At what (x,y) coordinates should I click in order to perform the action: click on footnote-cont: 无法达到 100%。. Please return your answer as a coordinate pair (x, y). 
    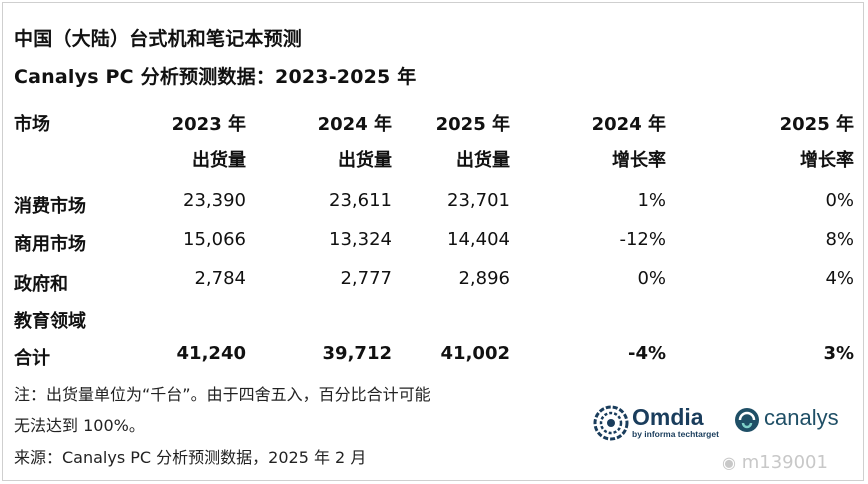
    Looking at the image, I should click on (79, 425).